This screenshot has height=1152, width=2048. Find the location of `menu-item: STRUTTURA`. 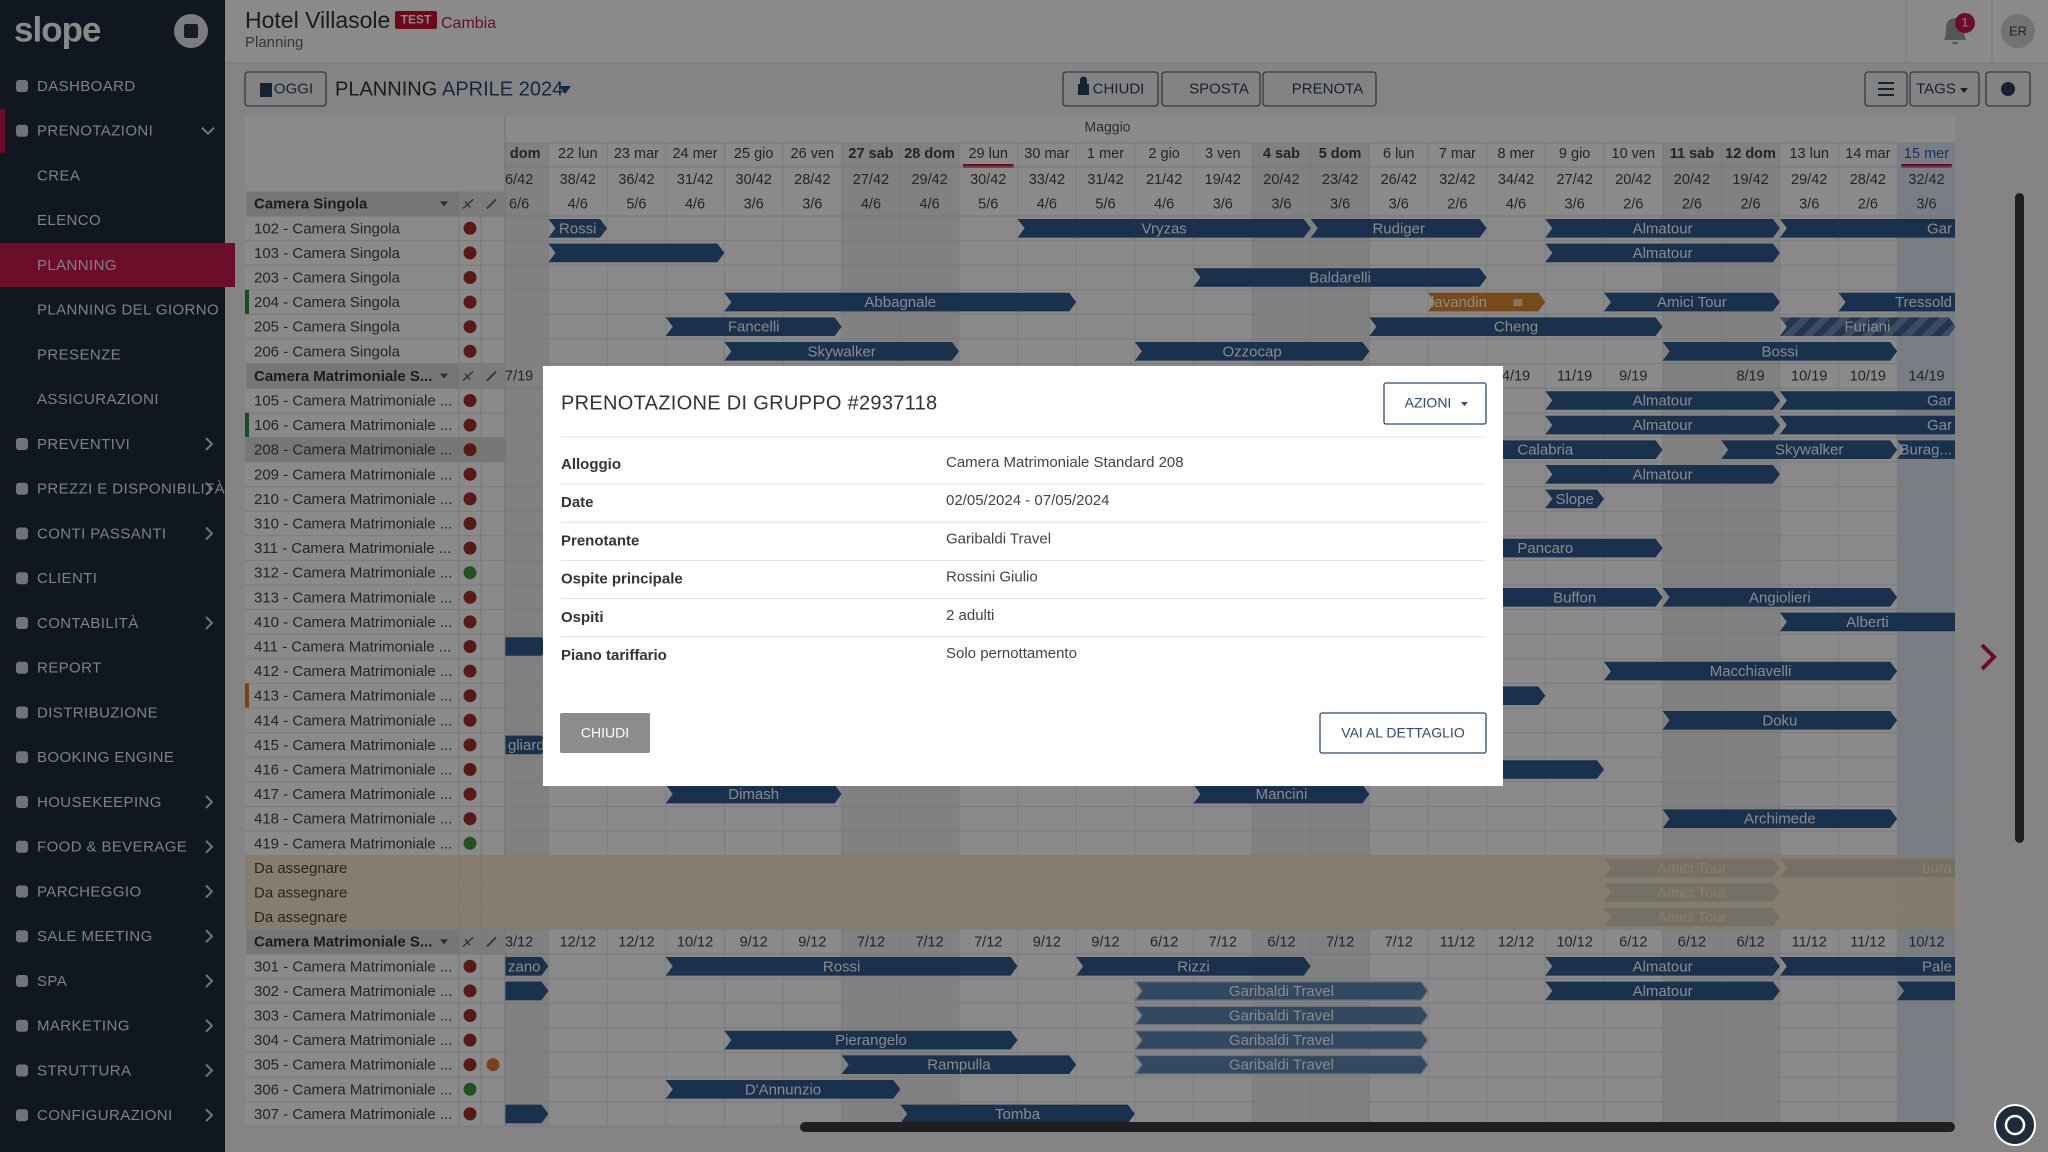

menu-item: STRUTTURA is located at coordinates (84, 1070).